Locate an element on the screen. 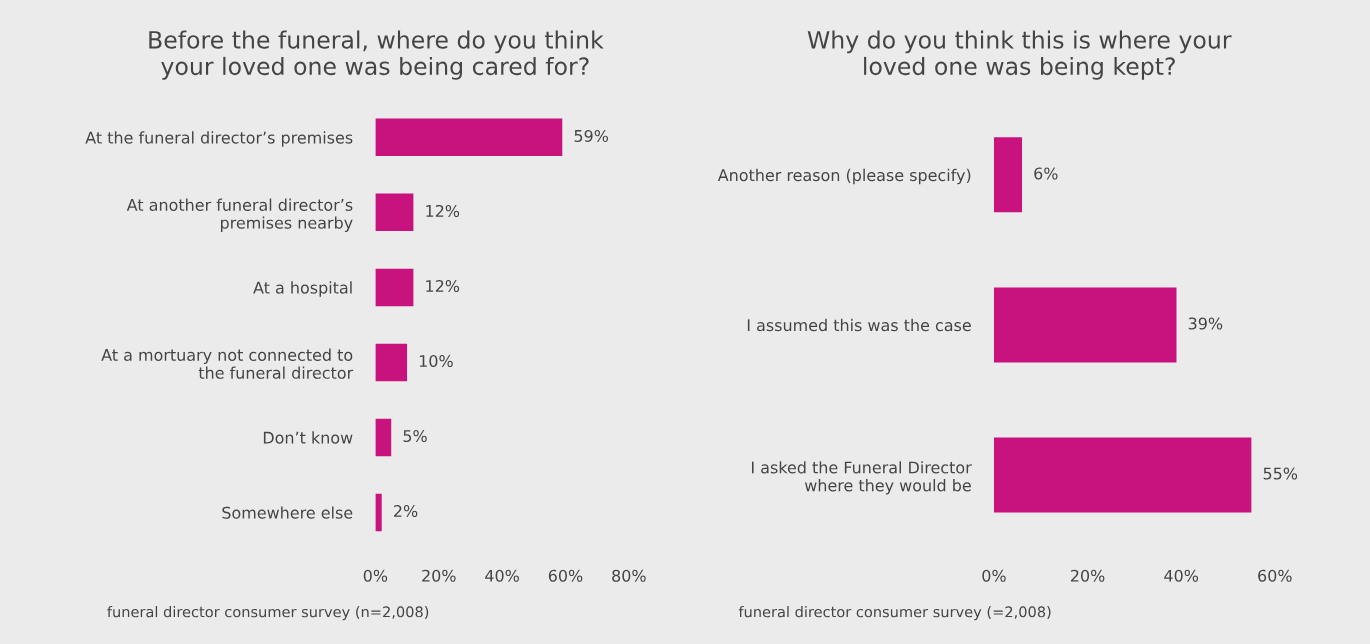 This screenshot has width=1370, height=644. text: funeral director consumer survey (n=2,008) is located at coordinates (268, 613).